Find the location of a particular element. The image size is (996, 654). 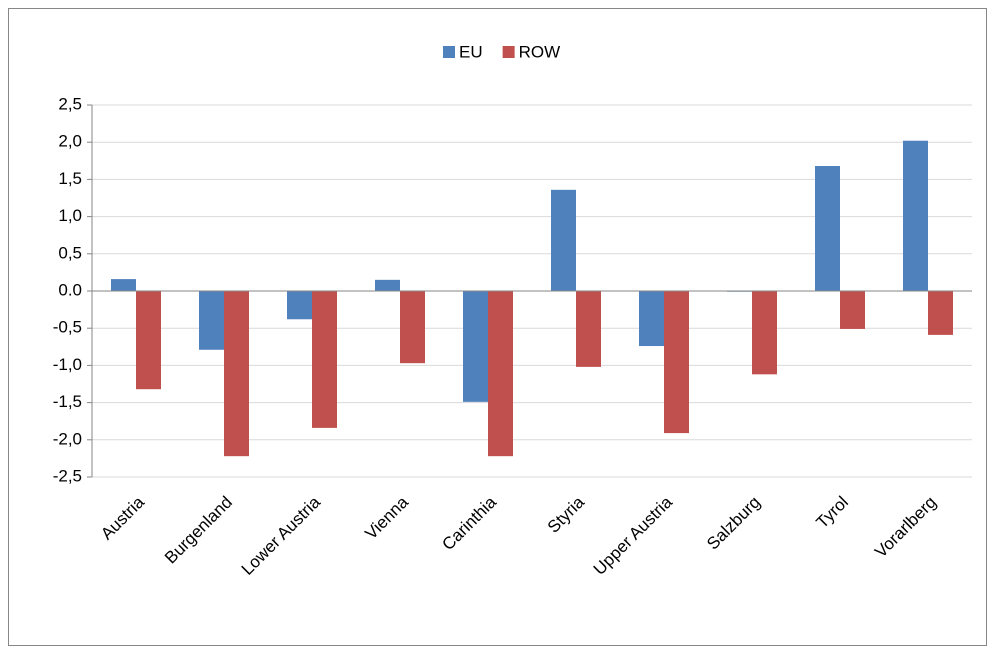

legend-label: ROW is located at coordinates (540, 51).